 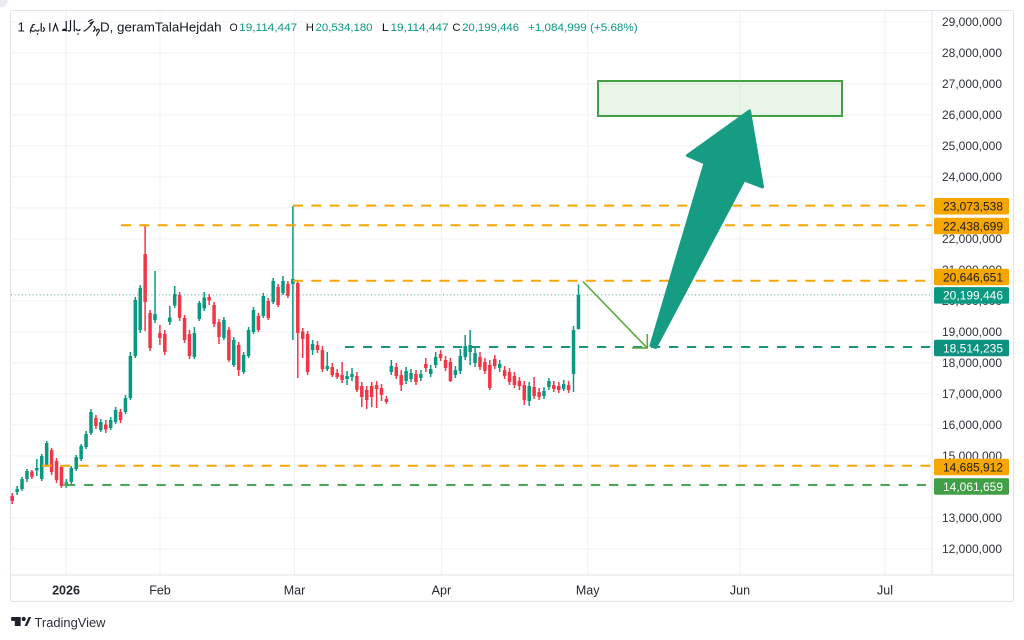 I want to click on svg-text: +1,084,999 (+5.68%), so click(x=583, y=28).